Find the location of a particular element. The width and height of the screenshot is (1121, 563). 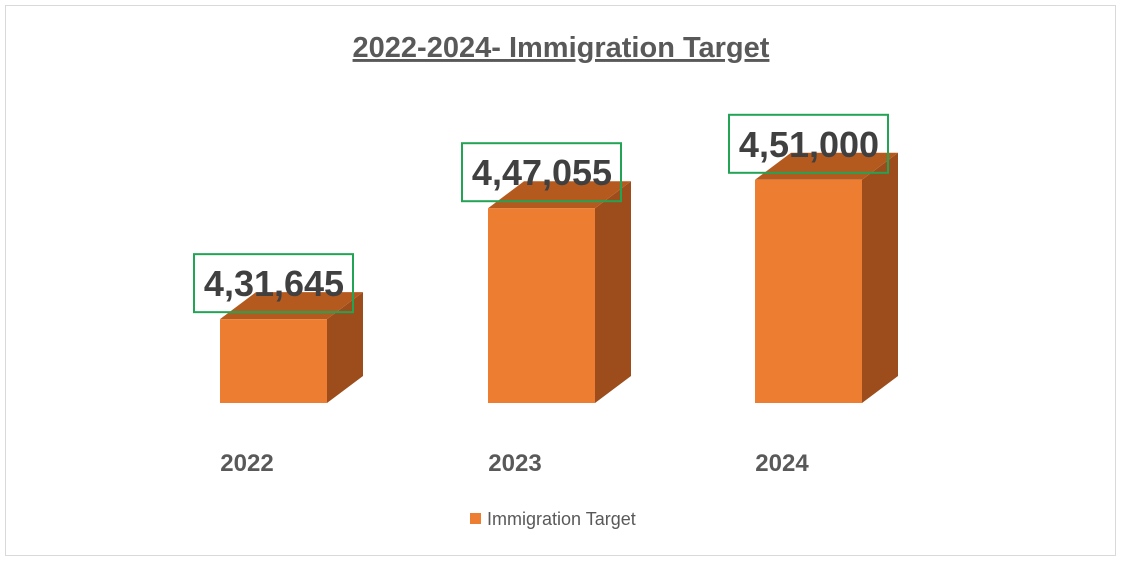

data-label: 4,51,000 is located at coordinates (809, 144).